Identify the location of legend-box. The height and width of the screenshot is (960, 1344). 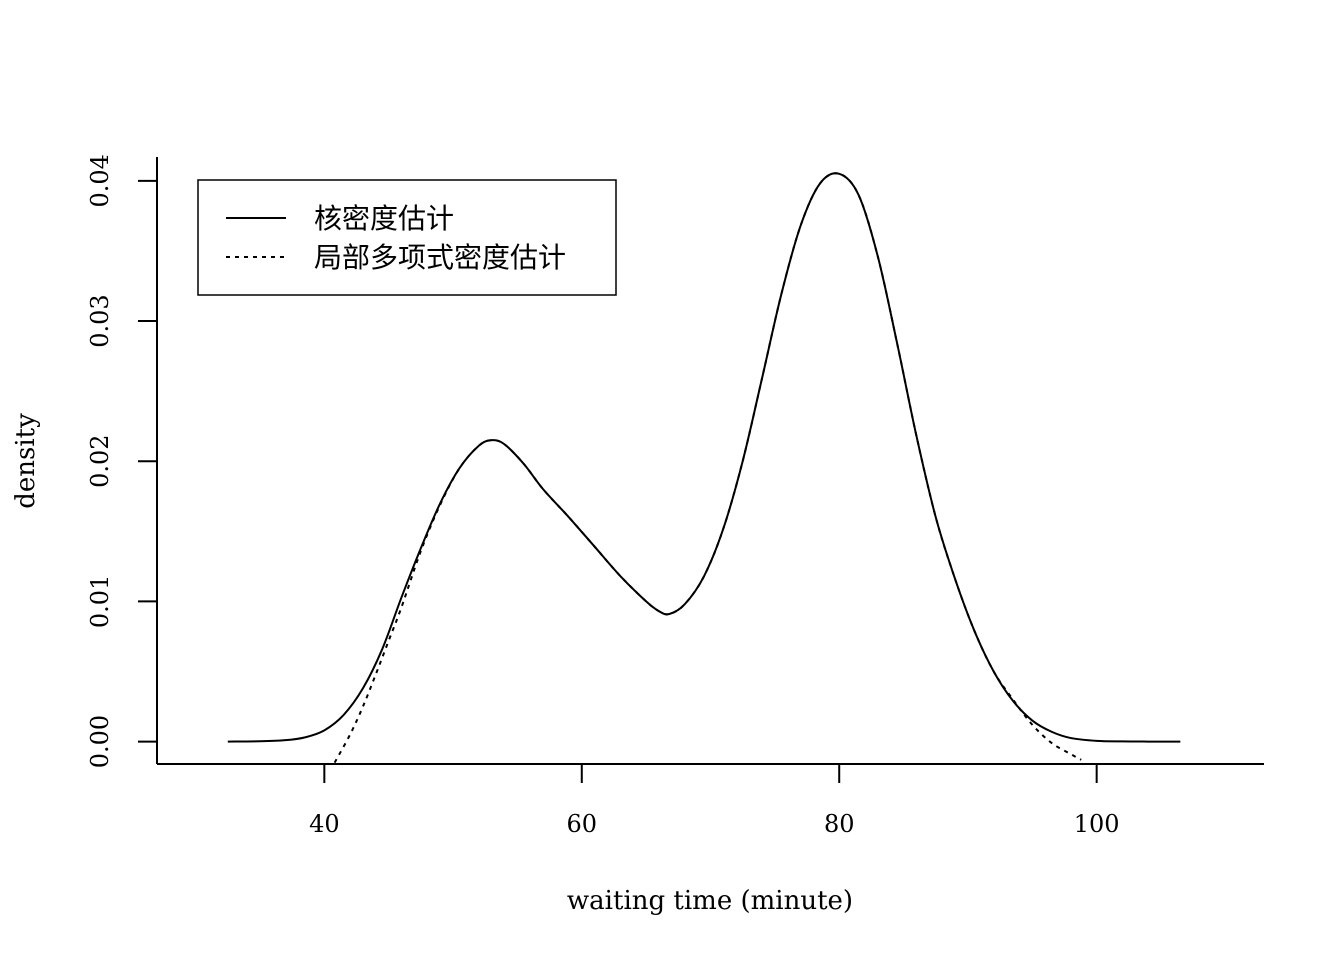
(407, 237).